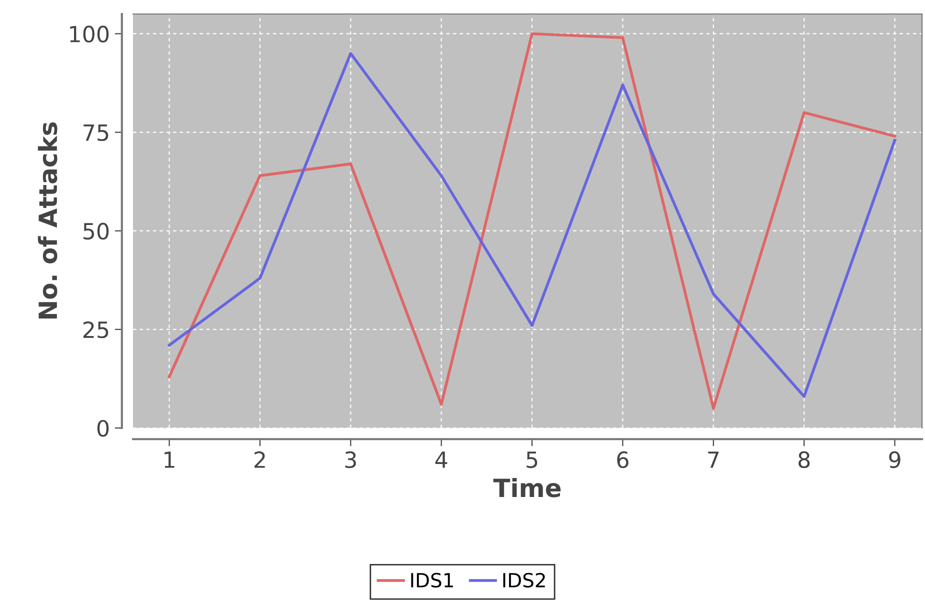 This screenshot has width=925, height=603. What do you see at coordinates (169, 460) in the screenshot?
I see `x-tick-label: 1` at bounding box center [169, 460].